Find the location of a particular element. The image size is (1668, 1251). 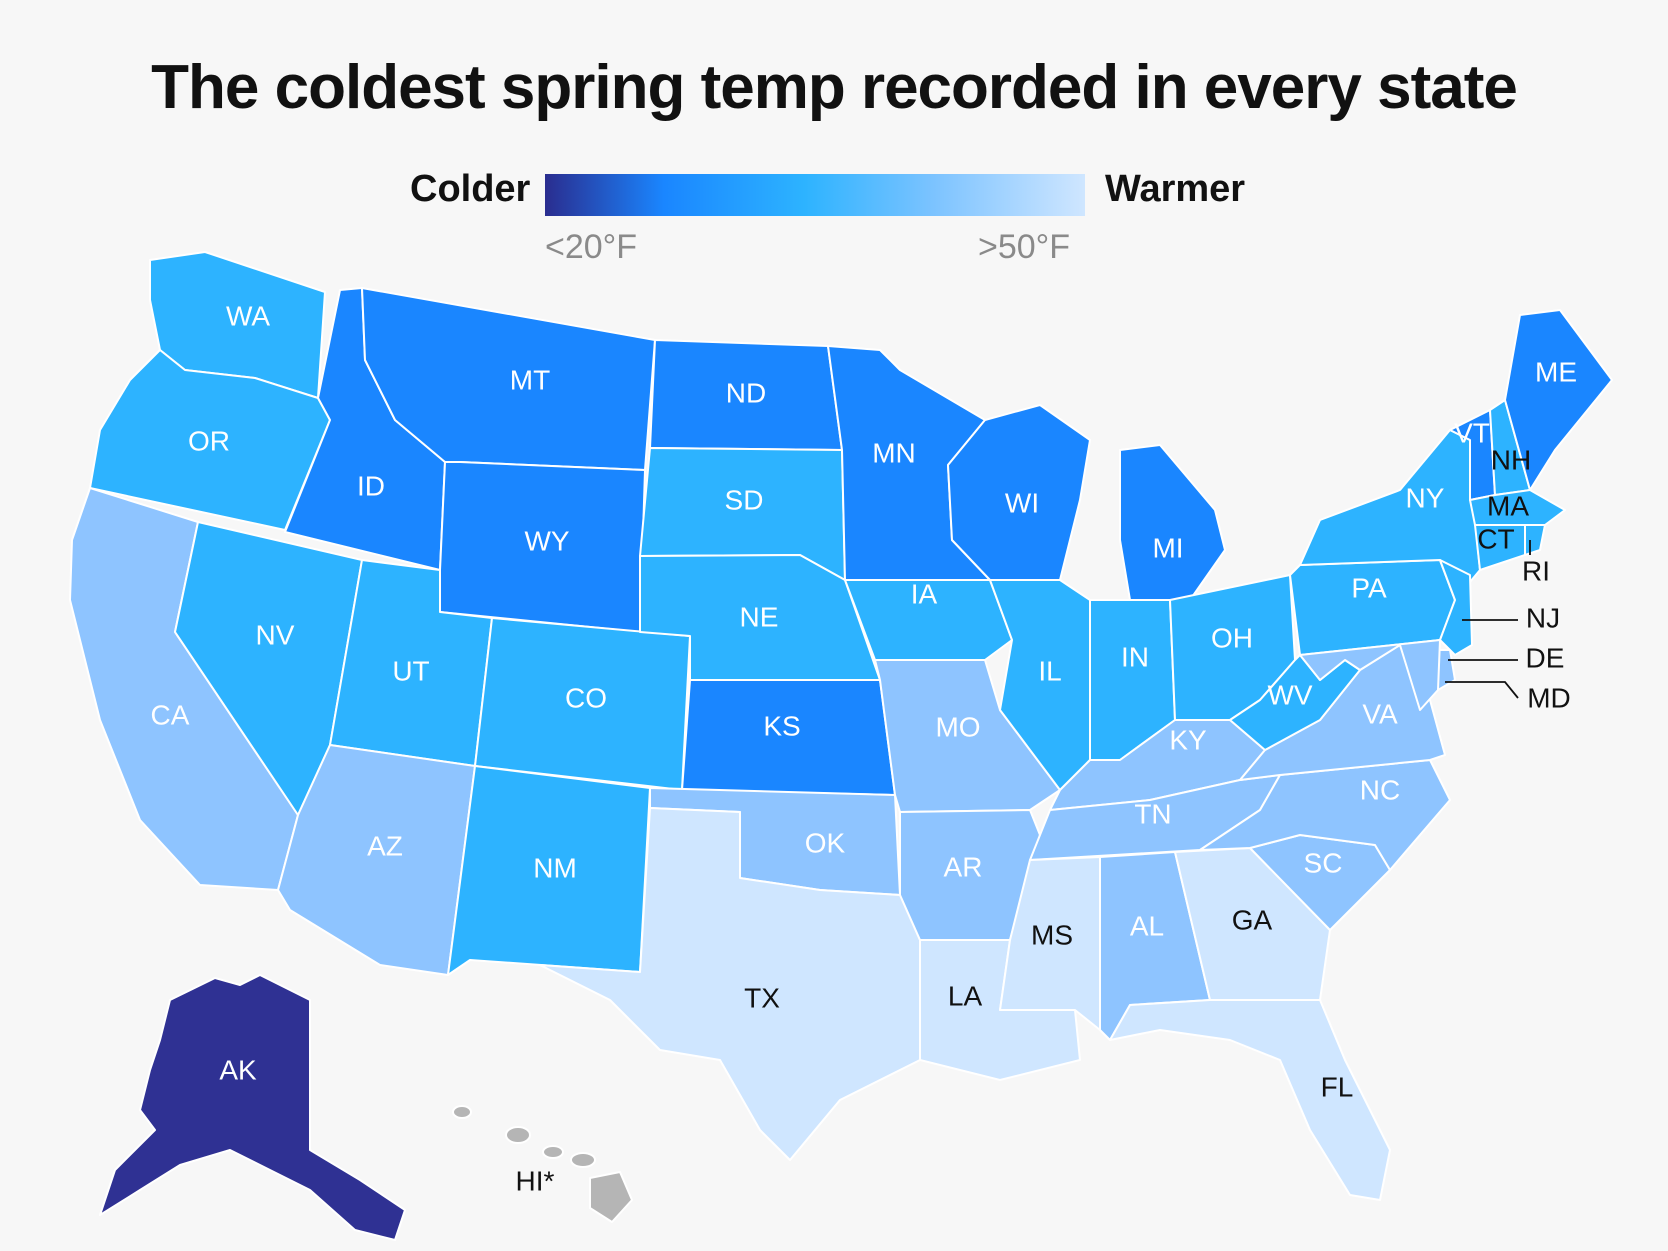

state-nj is located at coordinates (1456, 607).